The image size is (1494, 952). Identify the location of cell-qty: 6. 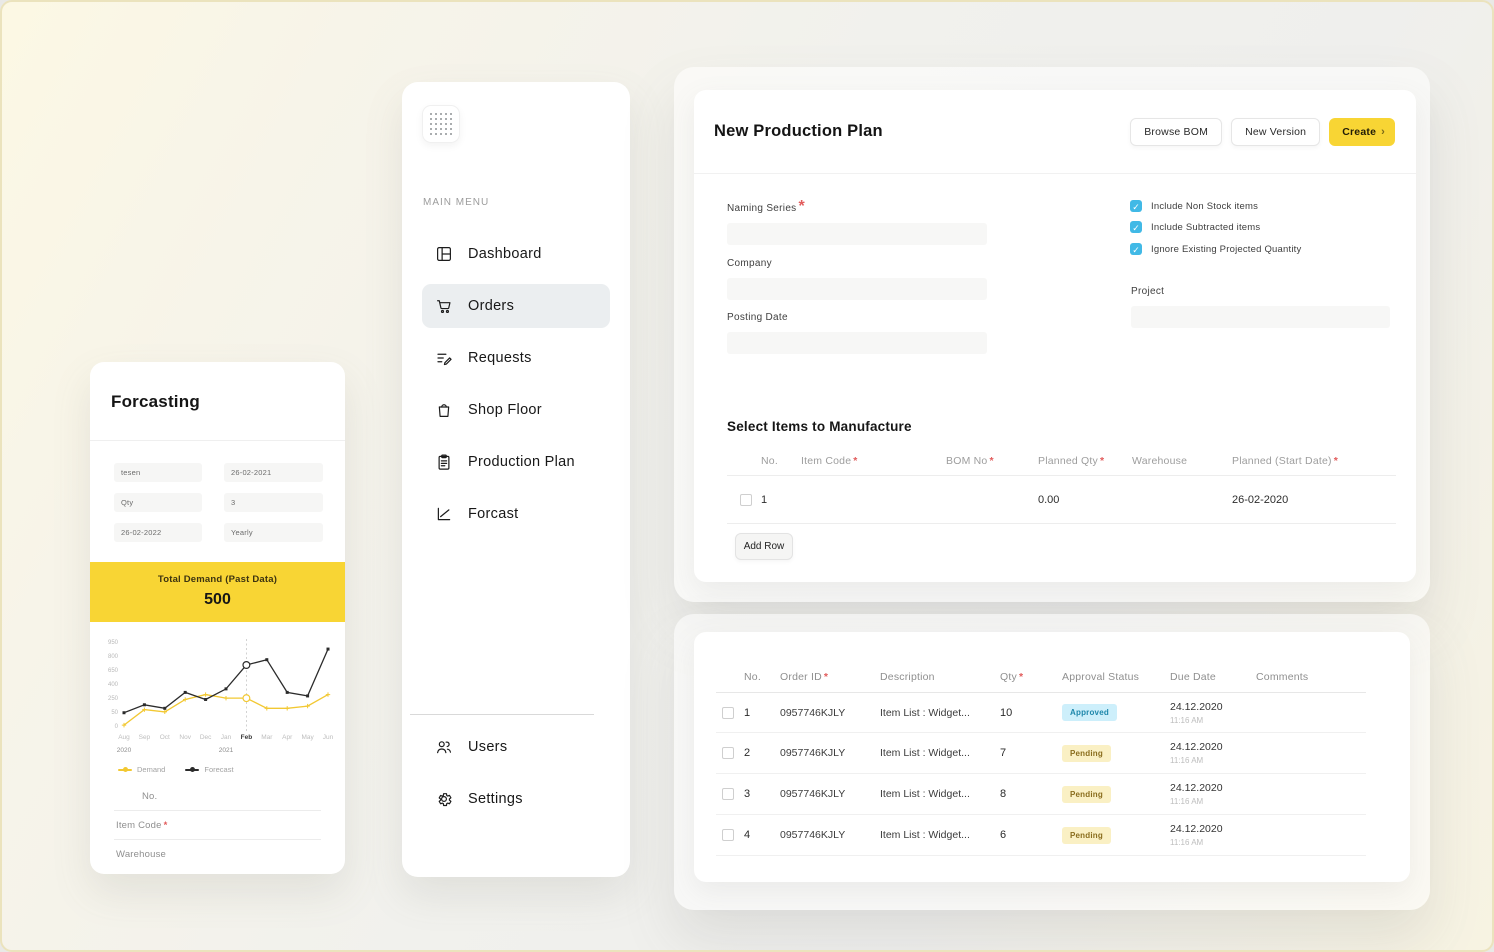
(1003, 835).